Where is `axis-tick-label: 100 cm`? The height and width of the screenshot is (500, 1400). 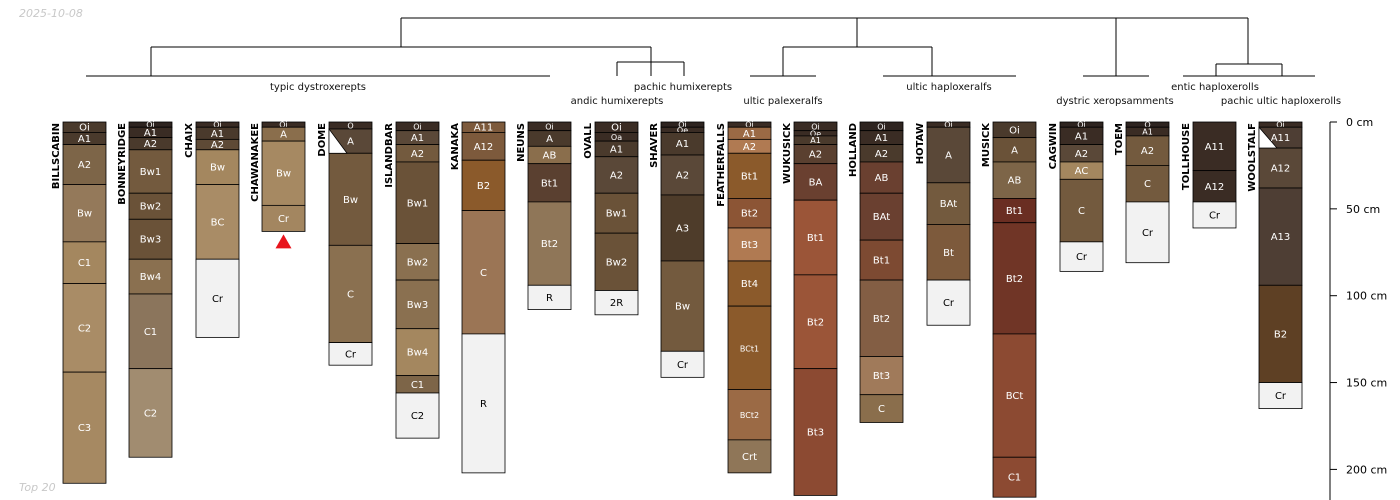 axis-tick-label: 100 cm is located at coordinates (1366, 296).